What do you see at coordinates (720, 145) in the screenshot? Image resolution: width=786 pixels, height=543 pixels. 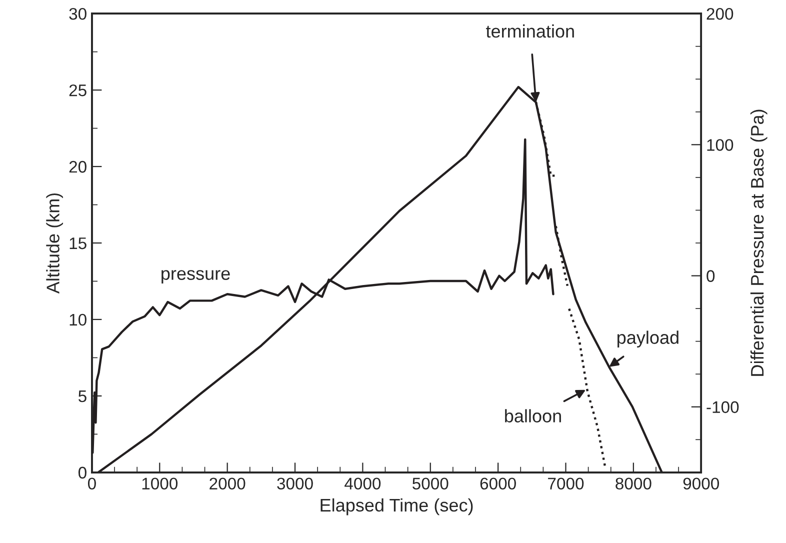 I see `y2-tick-label: 100` at bounding box center [720, 145].